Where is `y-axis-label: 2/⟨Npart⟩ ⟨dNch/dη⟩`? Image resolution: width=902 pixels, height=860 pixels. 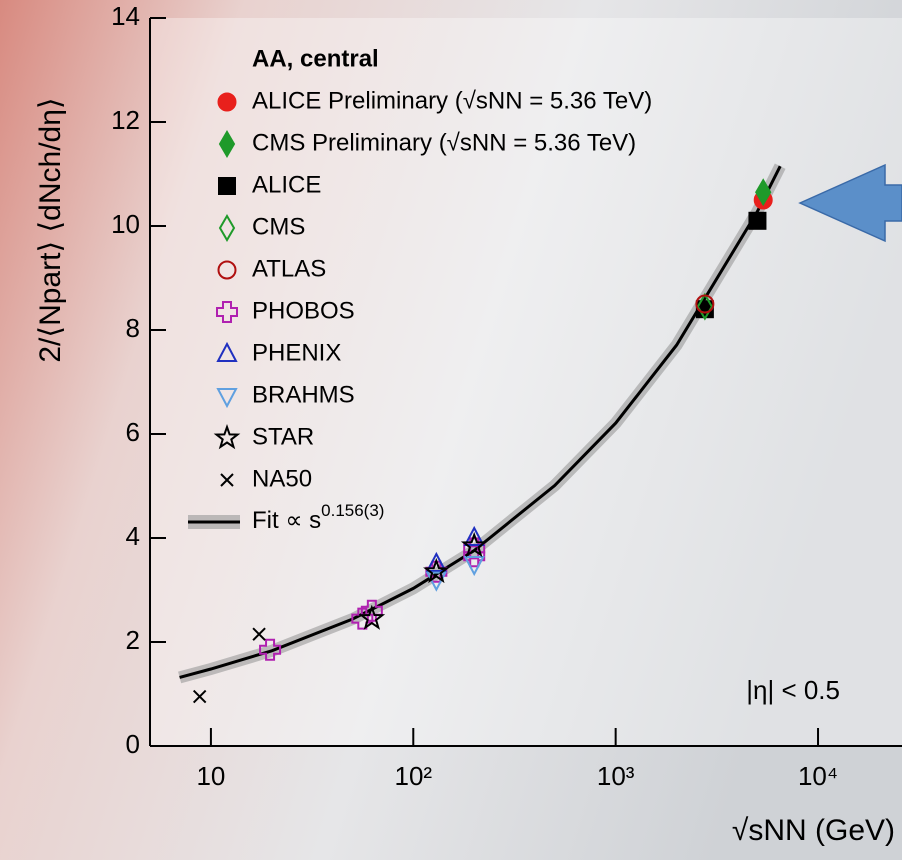
y-axis-label: 2/⟨Npart⟩ ⟨dNch/dη⟩ is located at coordinates (50, 229).